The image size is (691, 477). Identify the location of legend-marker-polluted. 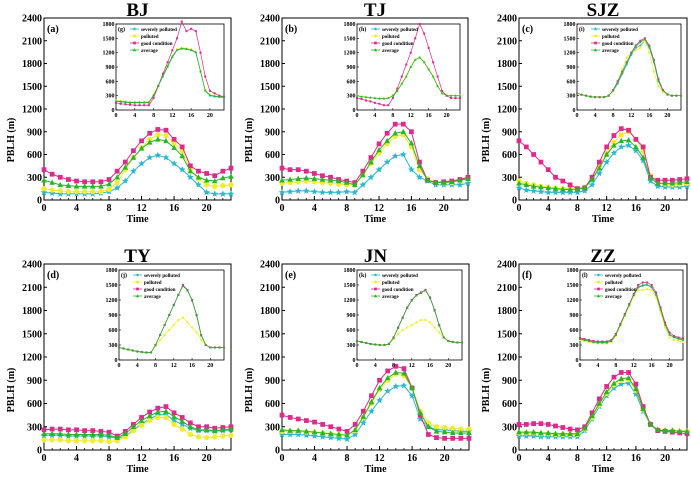
(595, 36).